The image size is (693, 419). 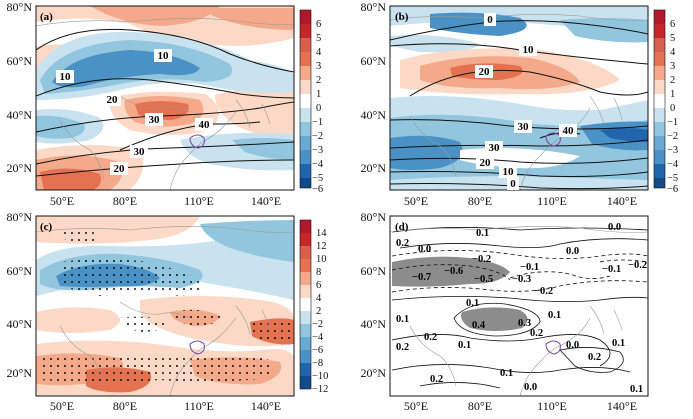 I want to click on colorbar-b: 6 5 4 3 2 1 0 −1 −2 −3 −4 −5 −6, so click(x=666, y=102).